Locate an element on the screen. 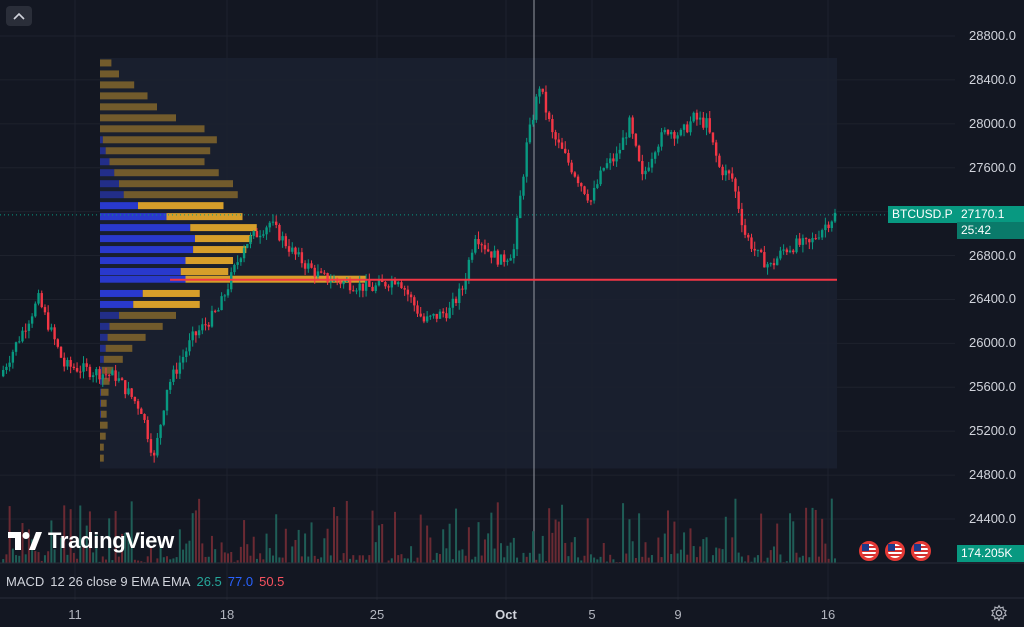 Image resolution: width=1024 pixels, height=627 pixels. macd-value: 26.5 is located at coordinates (209, 581).